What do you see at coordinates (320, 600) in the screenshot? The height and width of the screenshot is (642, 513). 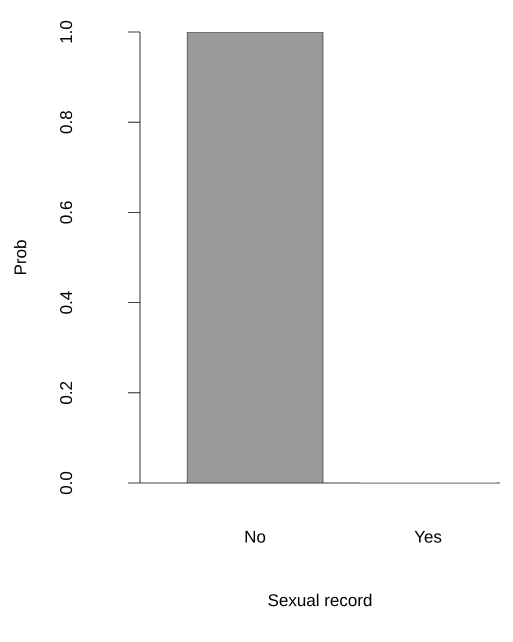 I see `x-axis-title: Sexual record` at bounding box center [320, 600].